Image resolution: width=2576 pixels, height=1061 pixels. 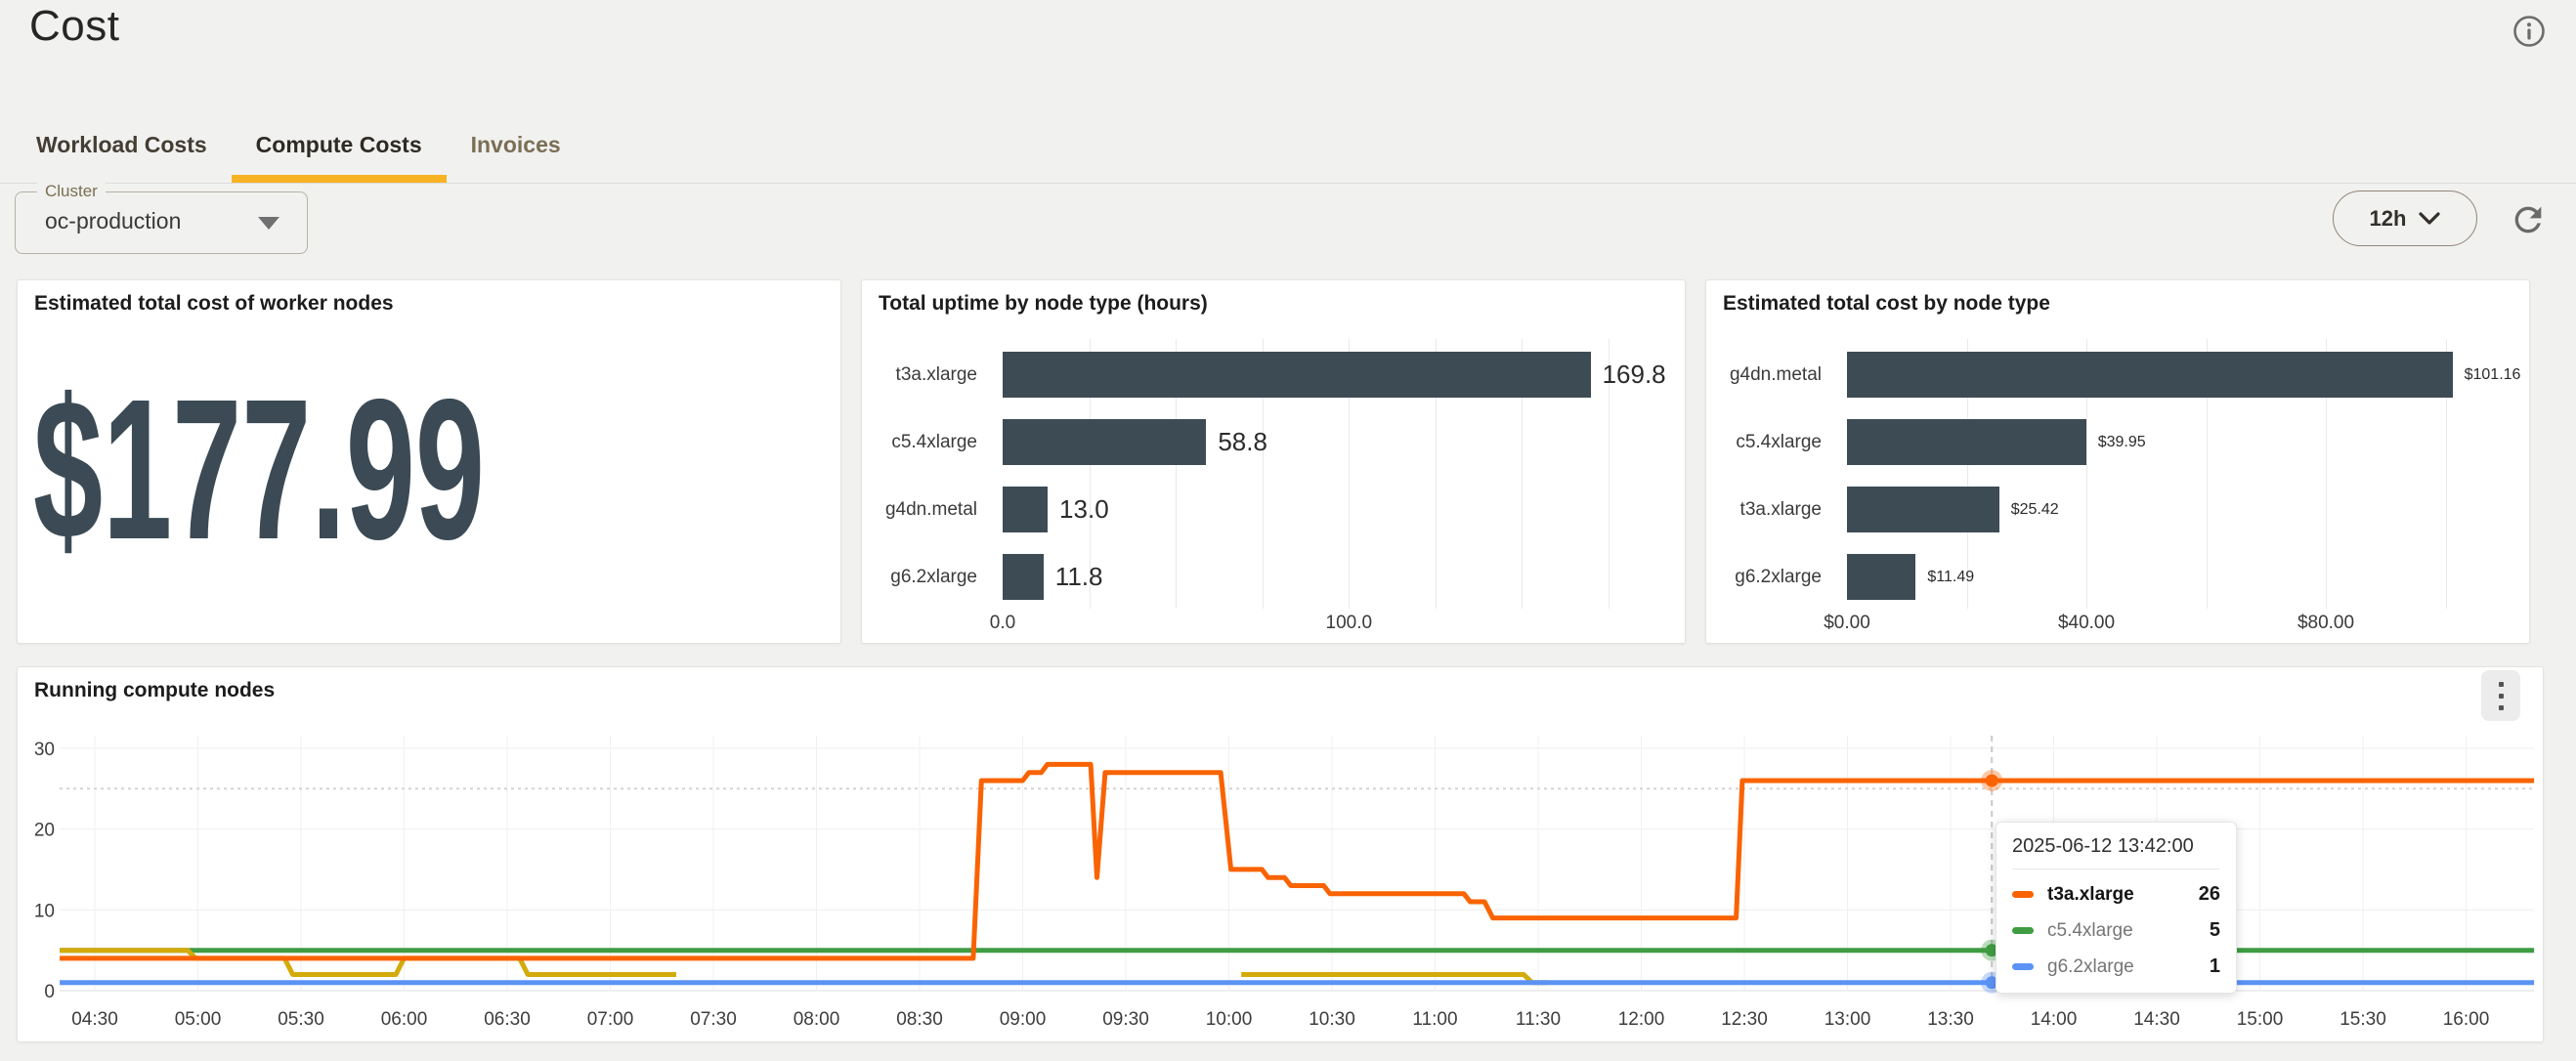 I want to click on bar-value-label: 13.0, so click(x=1084, y=509).